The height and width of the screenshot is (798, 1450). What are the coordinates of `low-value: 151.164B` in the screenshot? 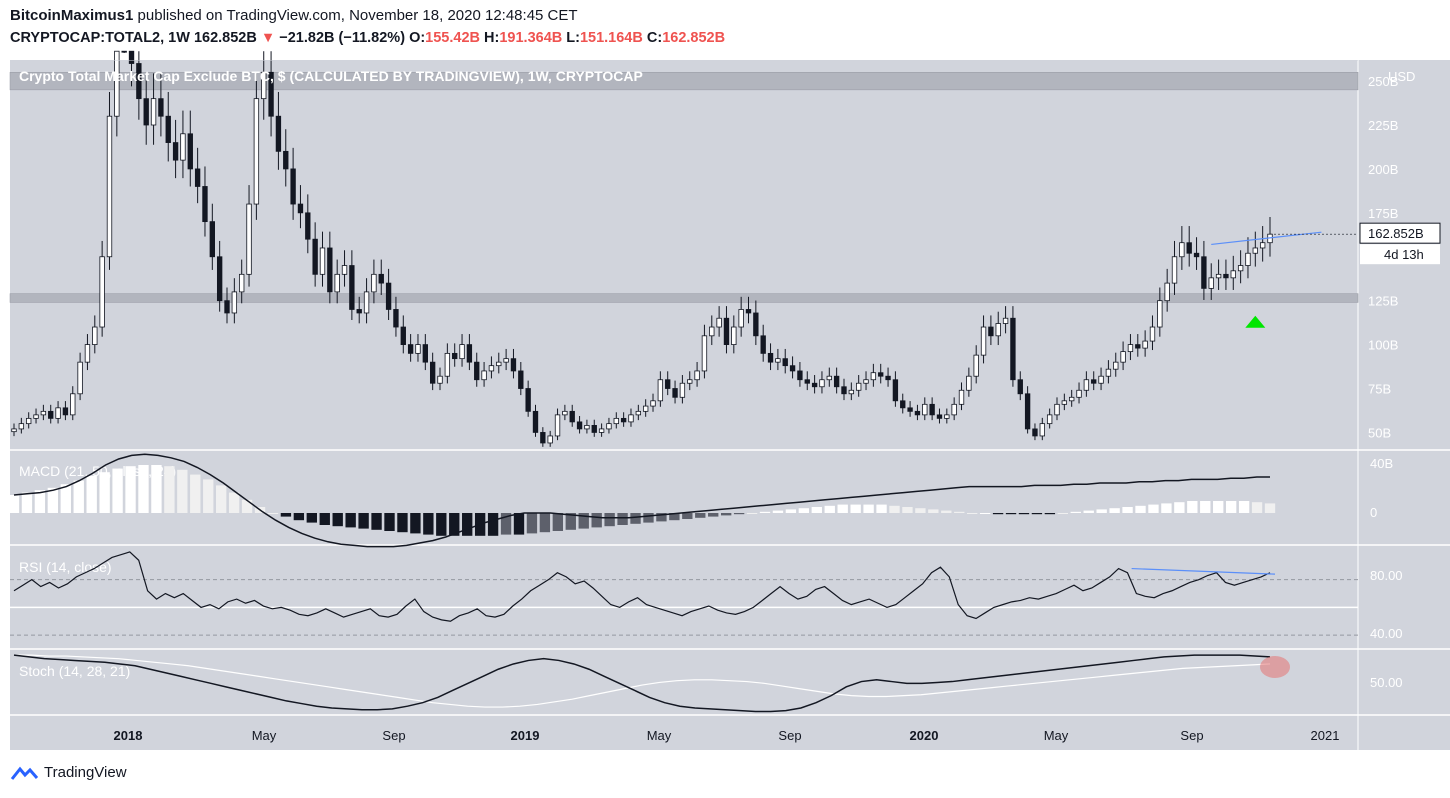 It's located at (611, 38).